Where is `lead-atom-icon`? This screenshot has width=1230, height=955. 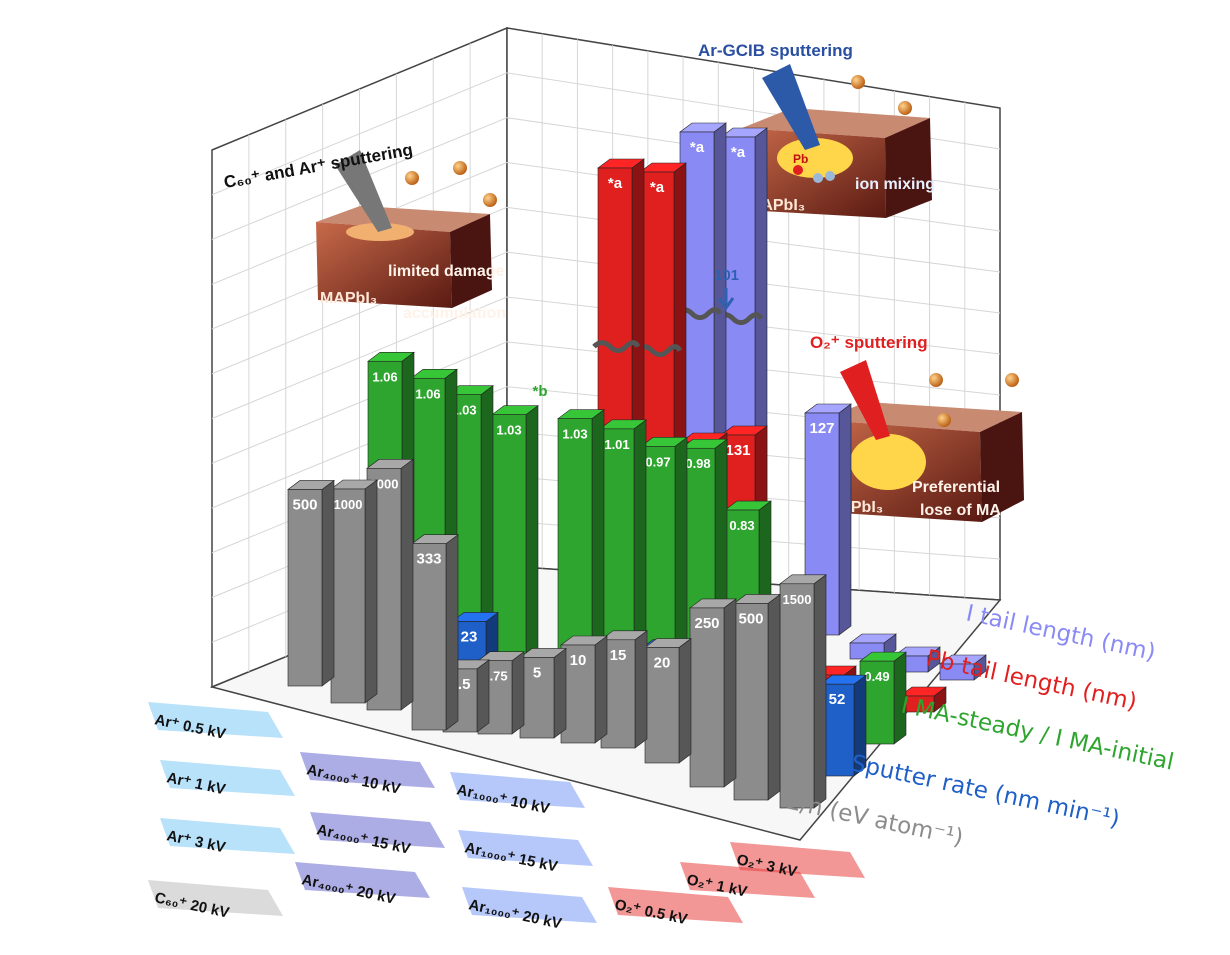 lead-atom-icon is located at coordinates (798, 170).